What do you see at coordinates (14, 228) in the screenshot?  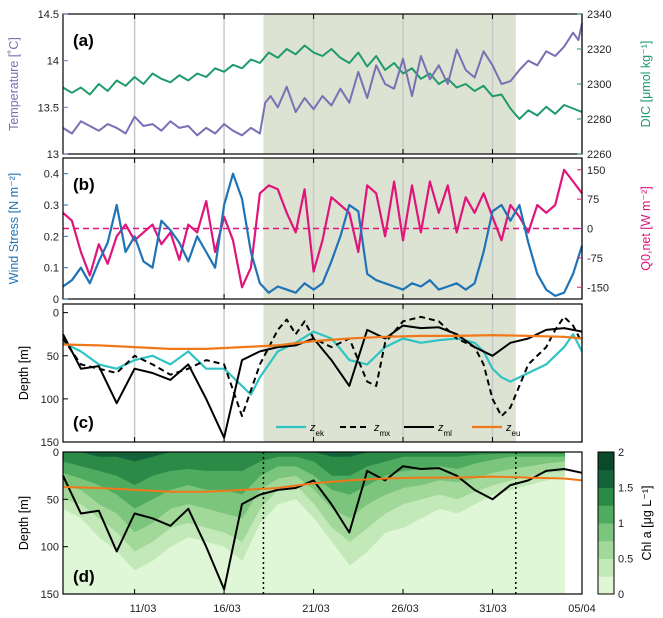 I see `y-axis-label-left: Wind Stress [N m⁻²]` at bounding box center [14, 228].